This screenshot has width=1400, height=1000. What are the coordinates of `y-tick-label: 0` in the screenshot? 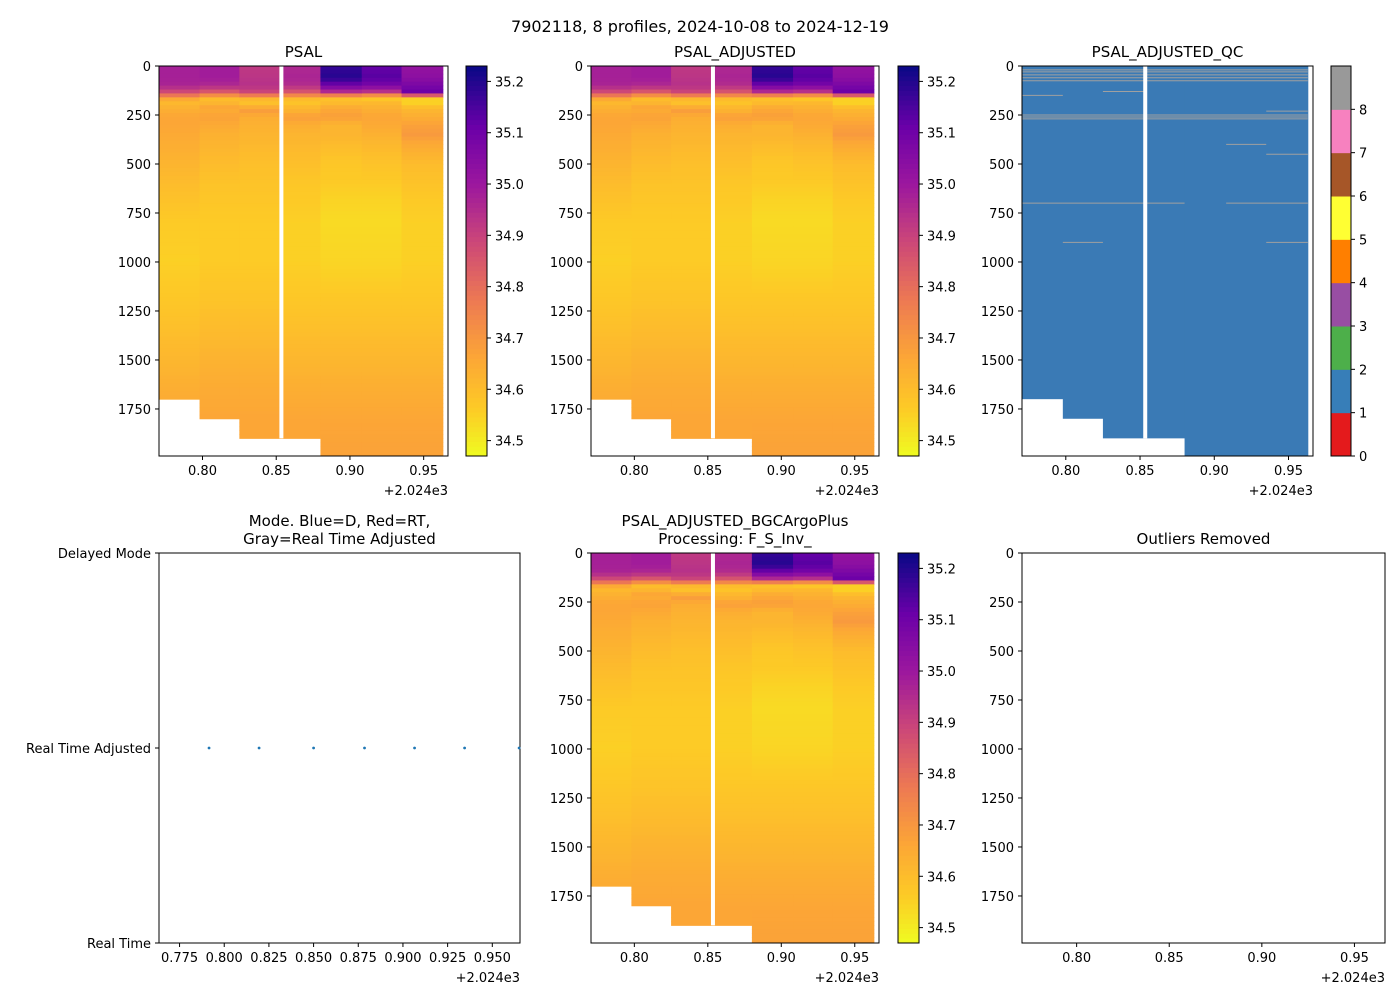 It's located at (579, 554).